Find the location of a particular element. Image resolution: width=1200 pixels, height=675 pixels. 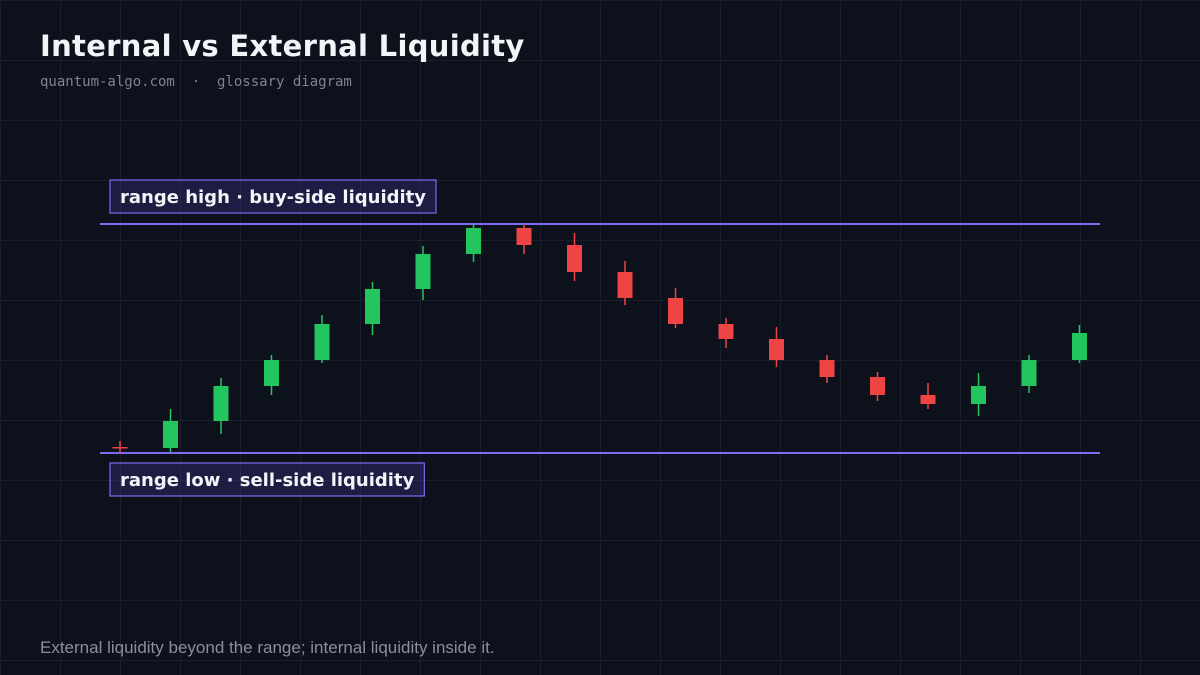

chart-subtitle: quantum-algo.com · glossary diagram is located at coordinates (196, 82).